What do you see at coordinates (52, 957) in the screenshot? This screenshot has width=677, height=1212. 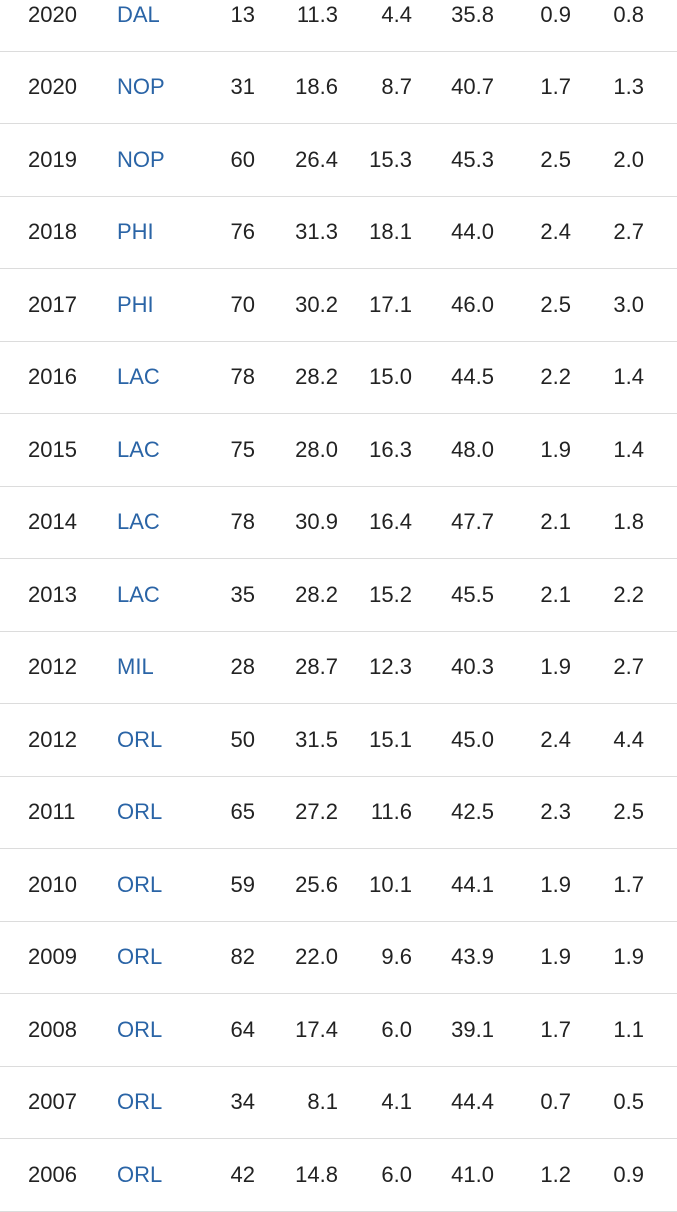 I see `season-year: 2009` at bounding box center [52, 957].